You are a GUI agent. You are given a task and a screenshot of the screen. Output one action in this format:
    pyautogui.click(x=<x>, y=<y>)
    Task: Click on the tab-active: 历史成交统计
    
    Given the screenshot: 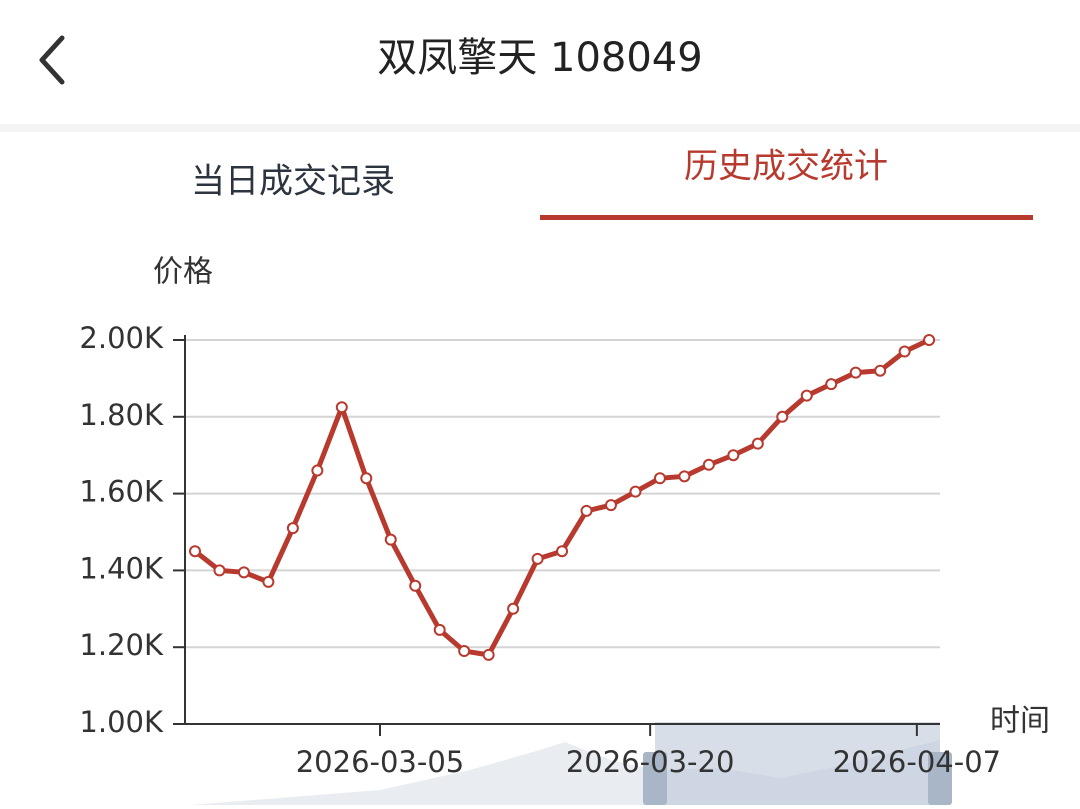 What is the action you would take?
    pyautogui.click(x=786, y=167)
    